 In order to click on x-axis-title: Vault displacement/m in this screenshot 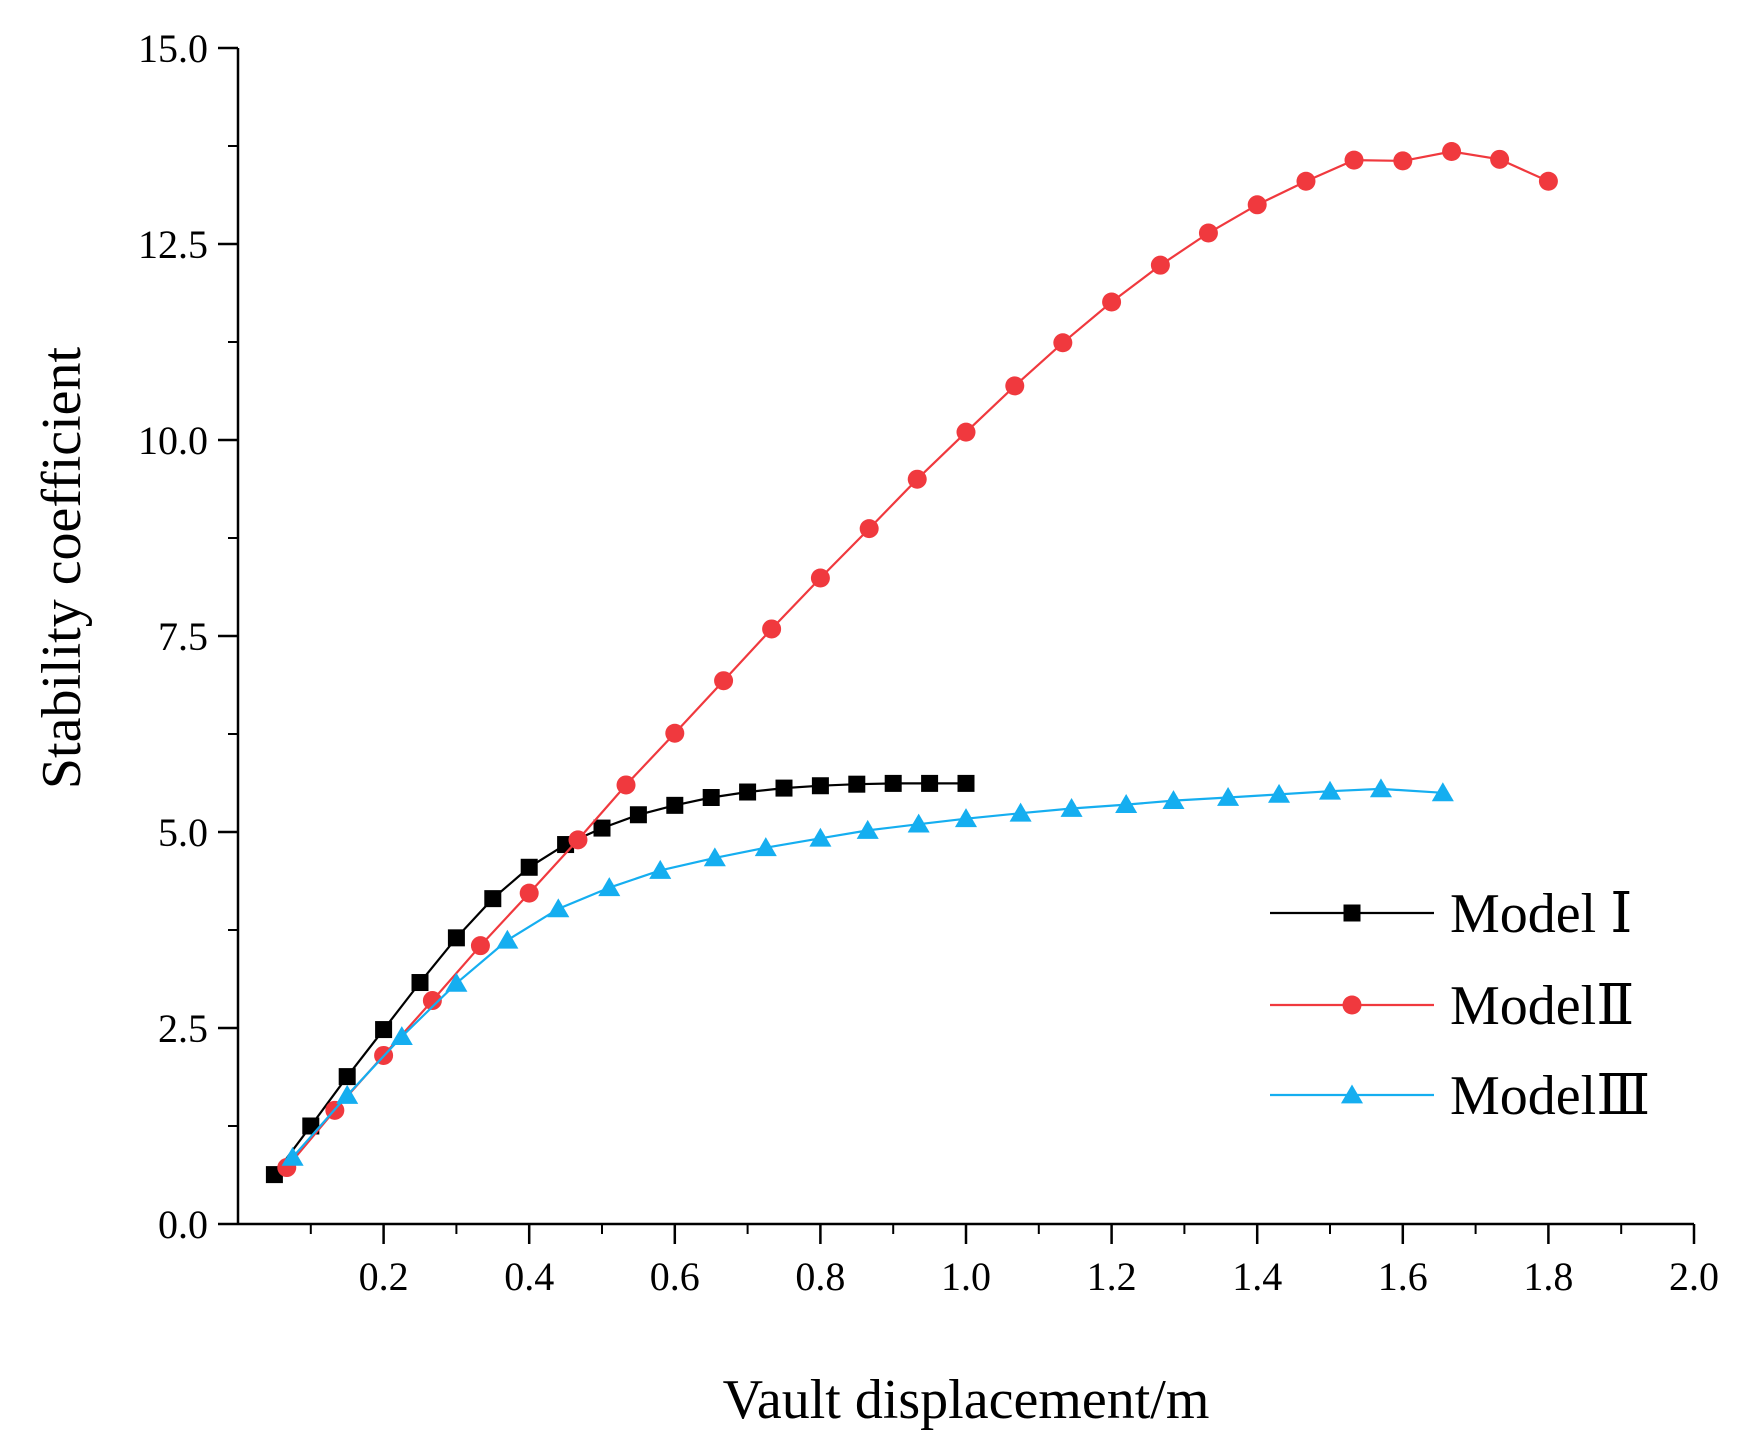, I will do `click(966, 1400)`.